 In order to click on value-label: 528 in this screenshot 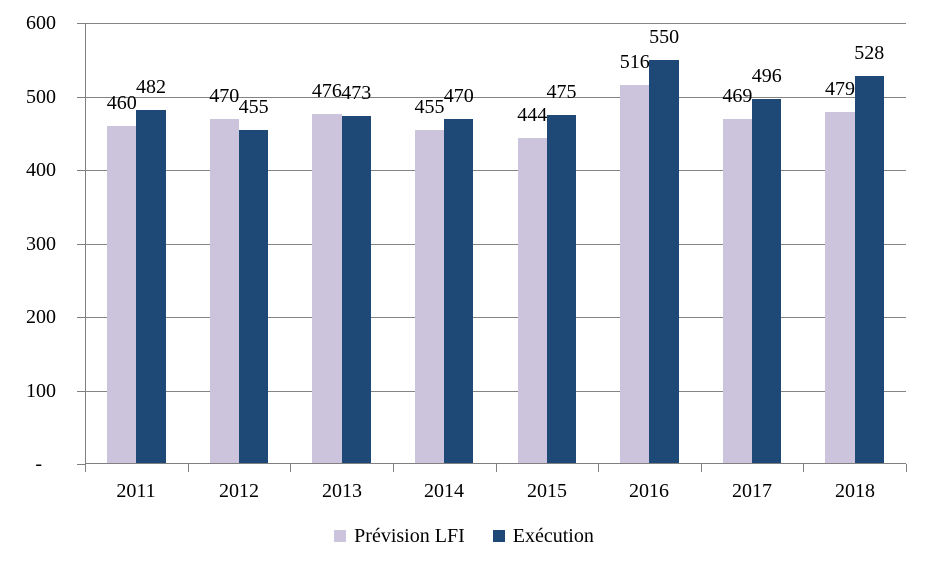, I will do `click(869, 52)`.